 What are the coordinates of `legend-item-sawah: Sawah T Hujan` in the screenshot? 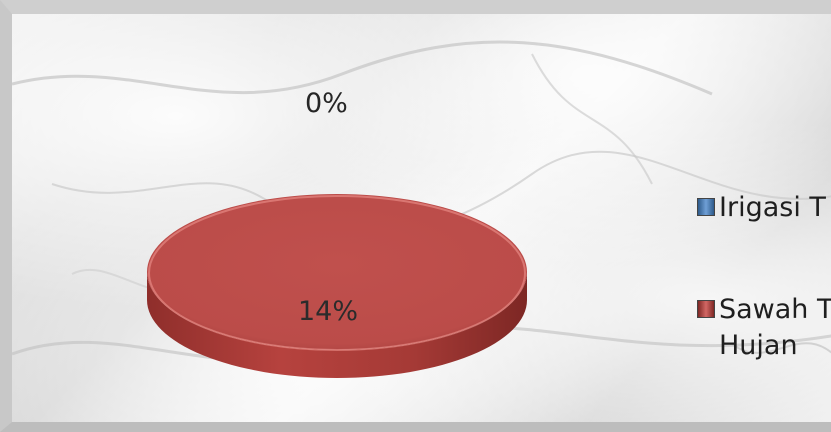 It's located at (764, 328).